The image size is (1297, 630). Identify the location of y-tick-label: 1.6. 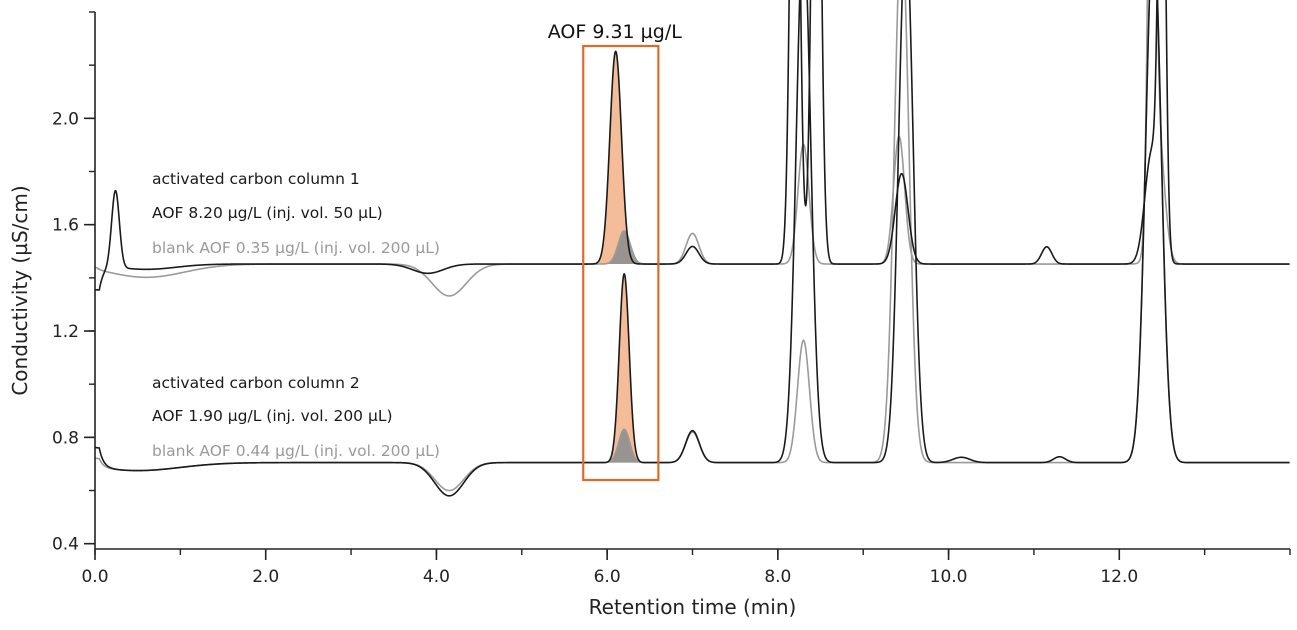
(65, 226).